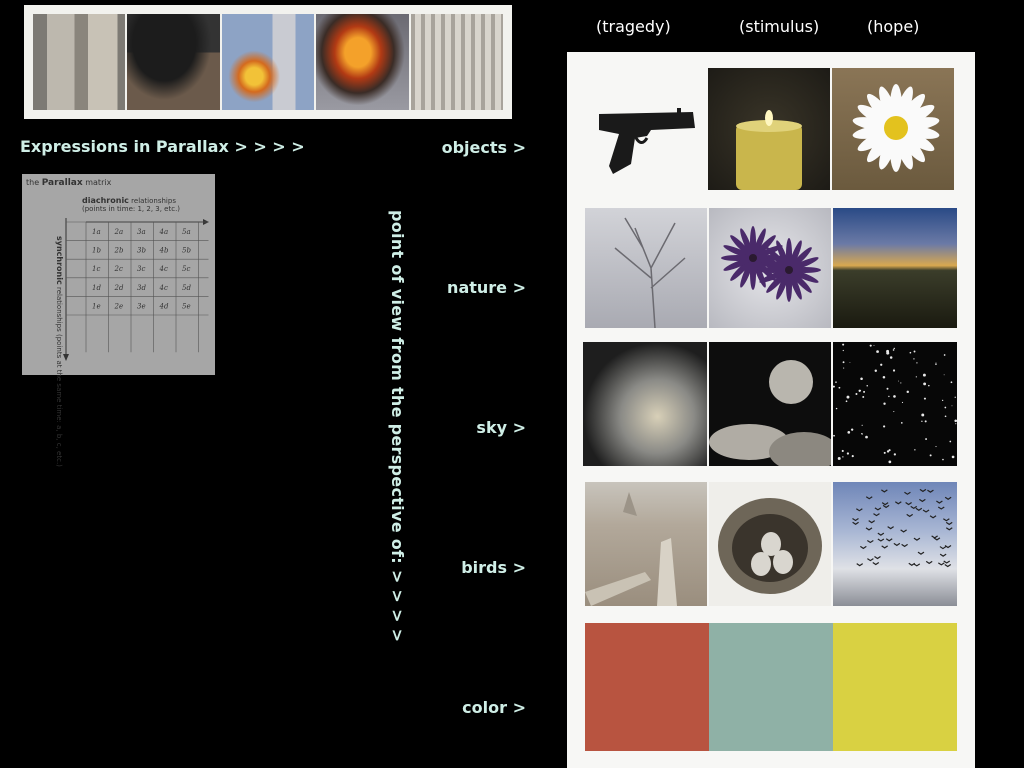  I want to click on purple-flower-icon, so click(771, 264).